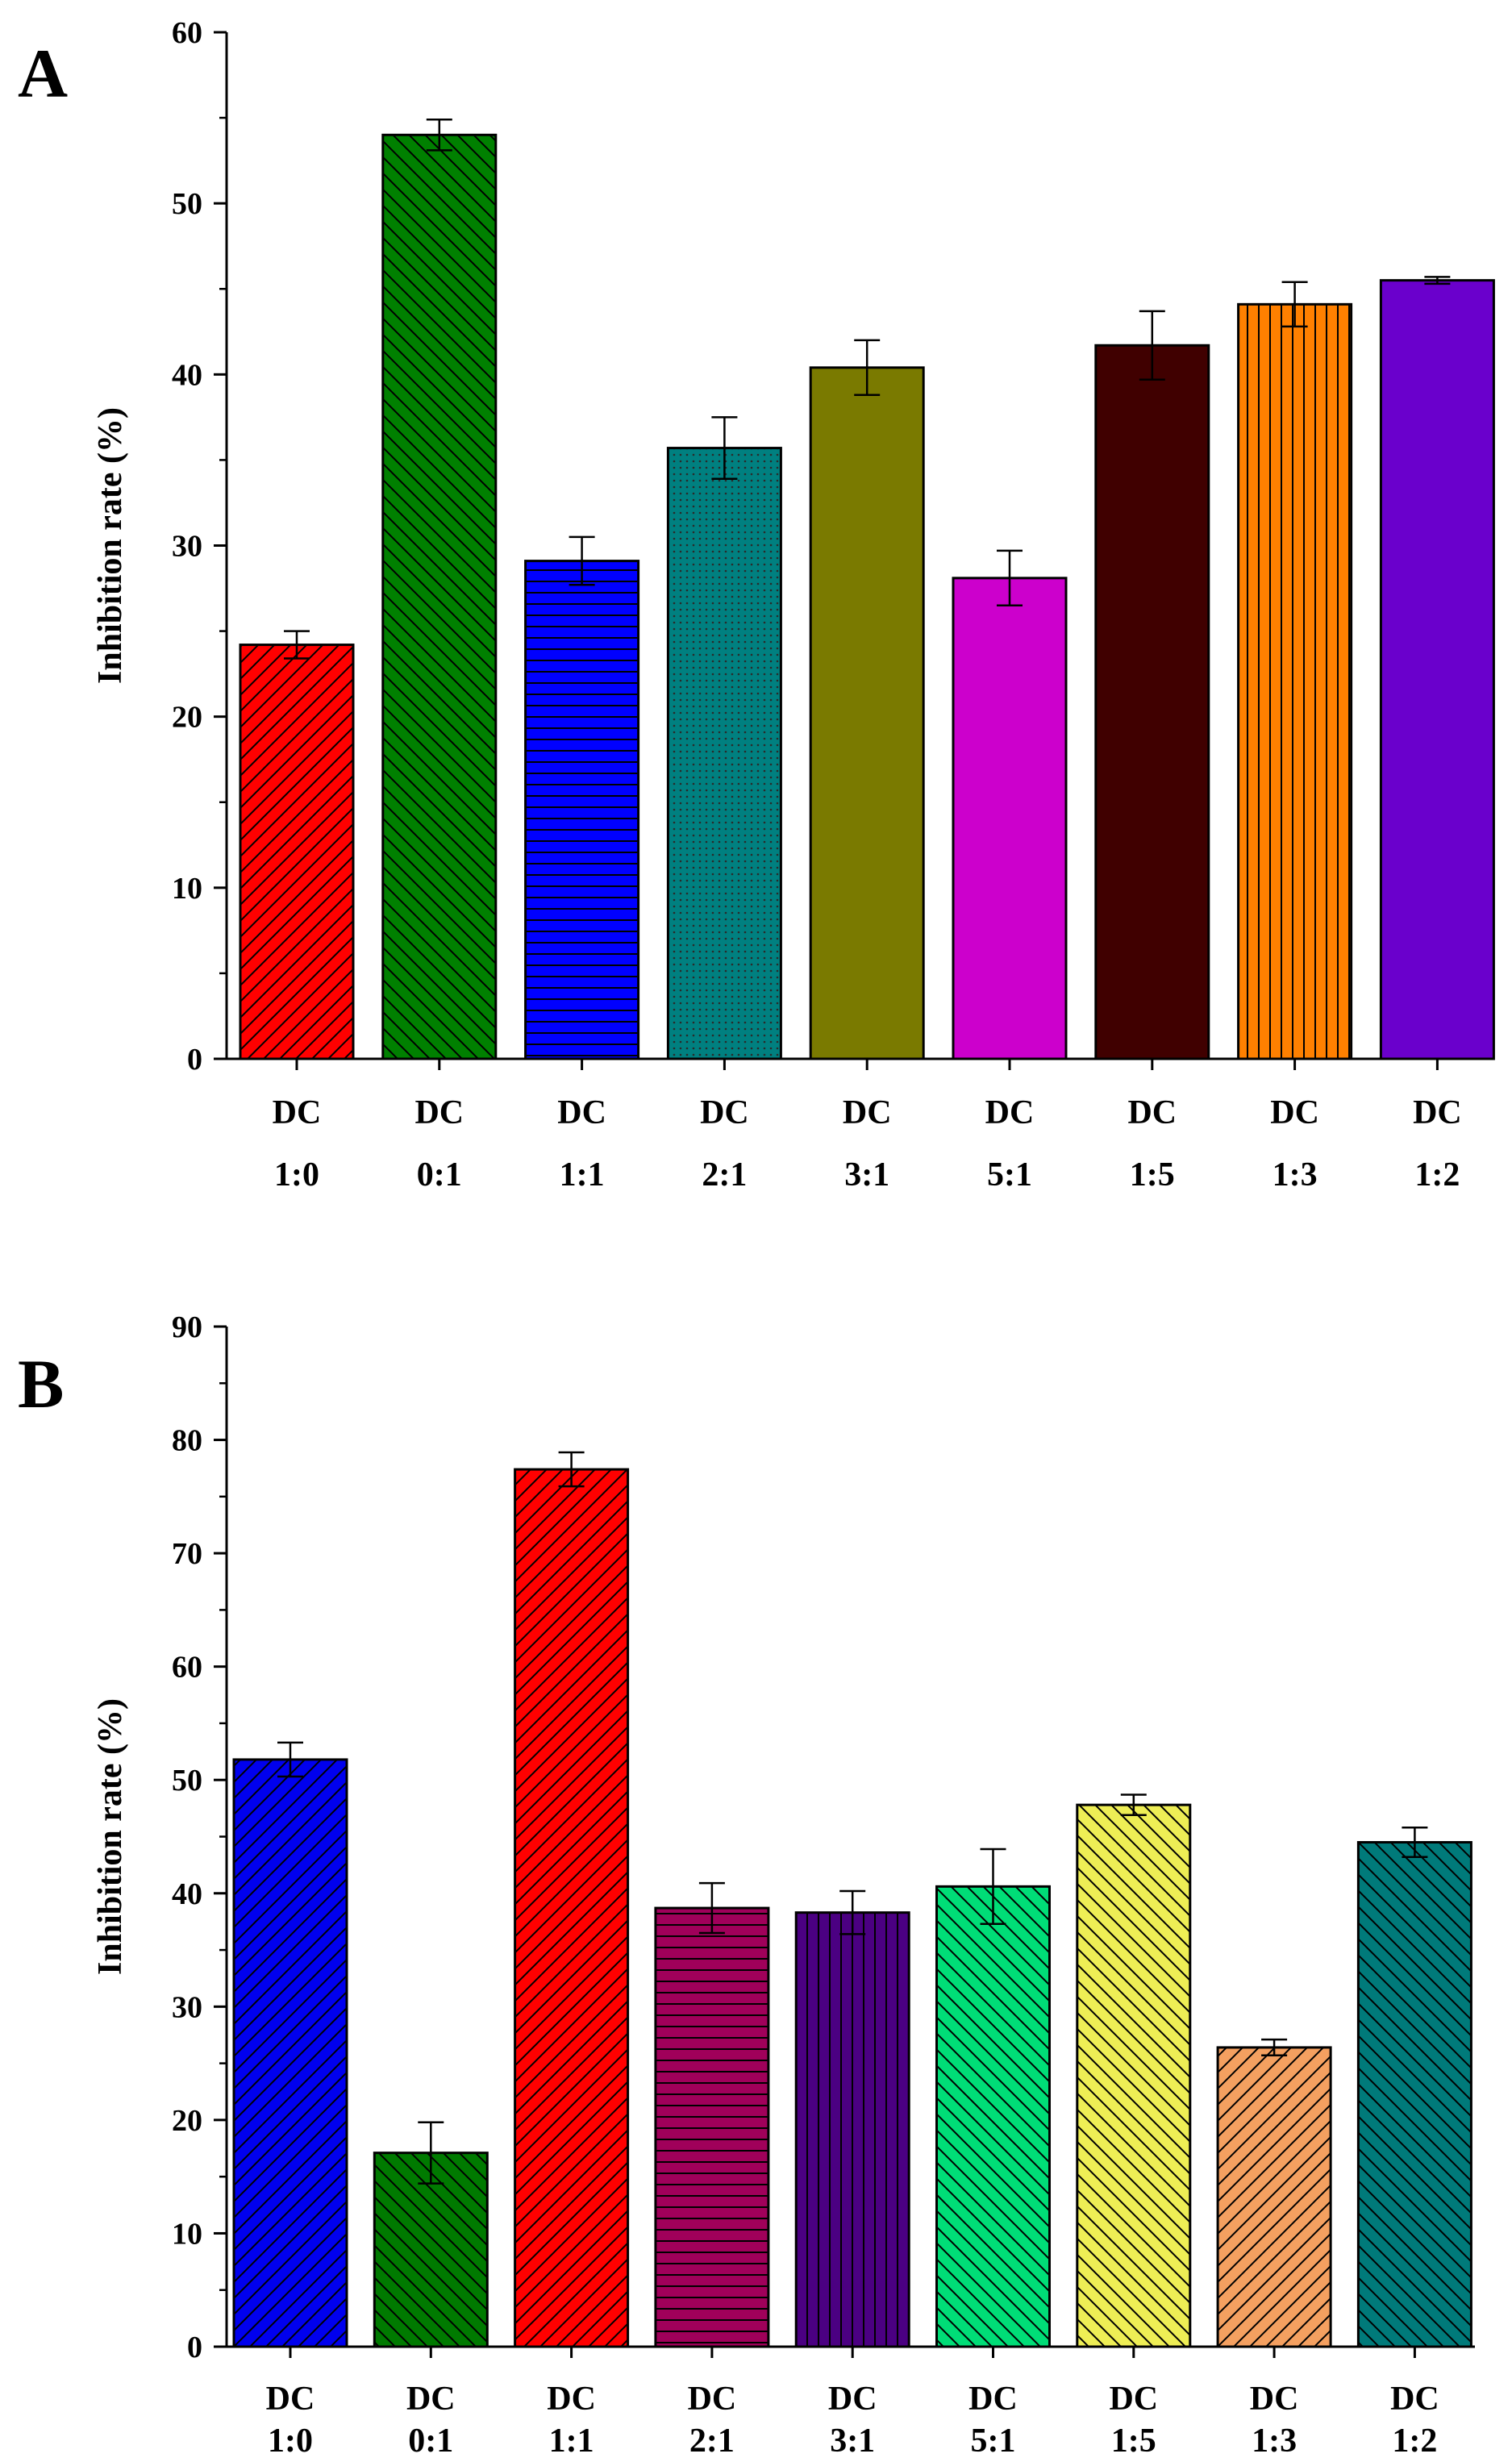 This screenshot has width=1512, height=2462. Describe the element at coordinates (187, 1327) in the screenshot. I see `y-tick-label: 90` at that location.